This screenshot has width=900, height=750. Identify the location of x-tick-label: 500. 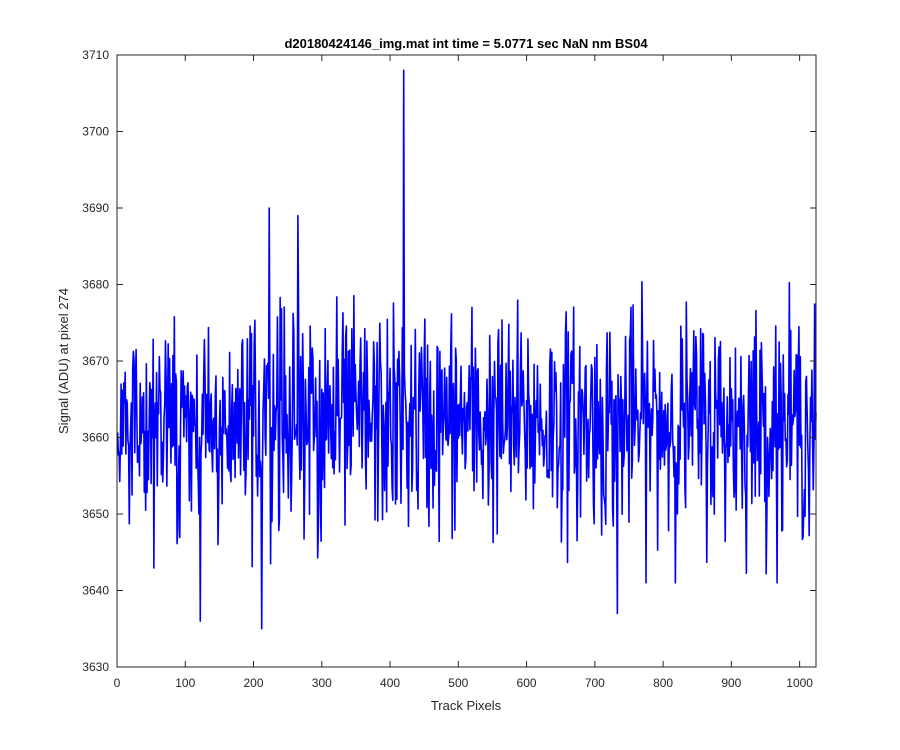
(458, 683).